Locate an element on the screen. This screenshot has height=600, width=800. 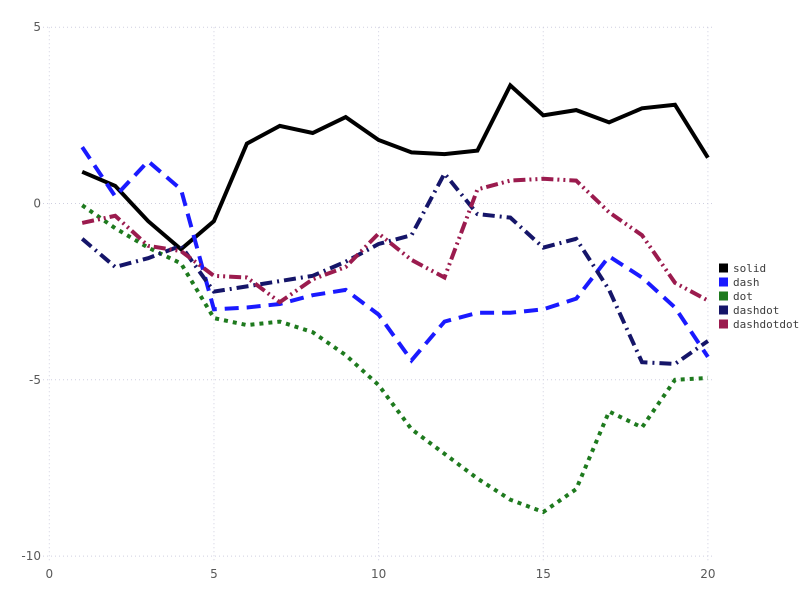
legend-label-dot: dot is located at coordinates (743, 296).